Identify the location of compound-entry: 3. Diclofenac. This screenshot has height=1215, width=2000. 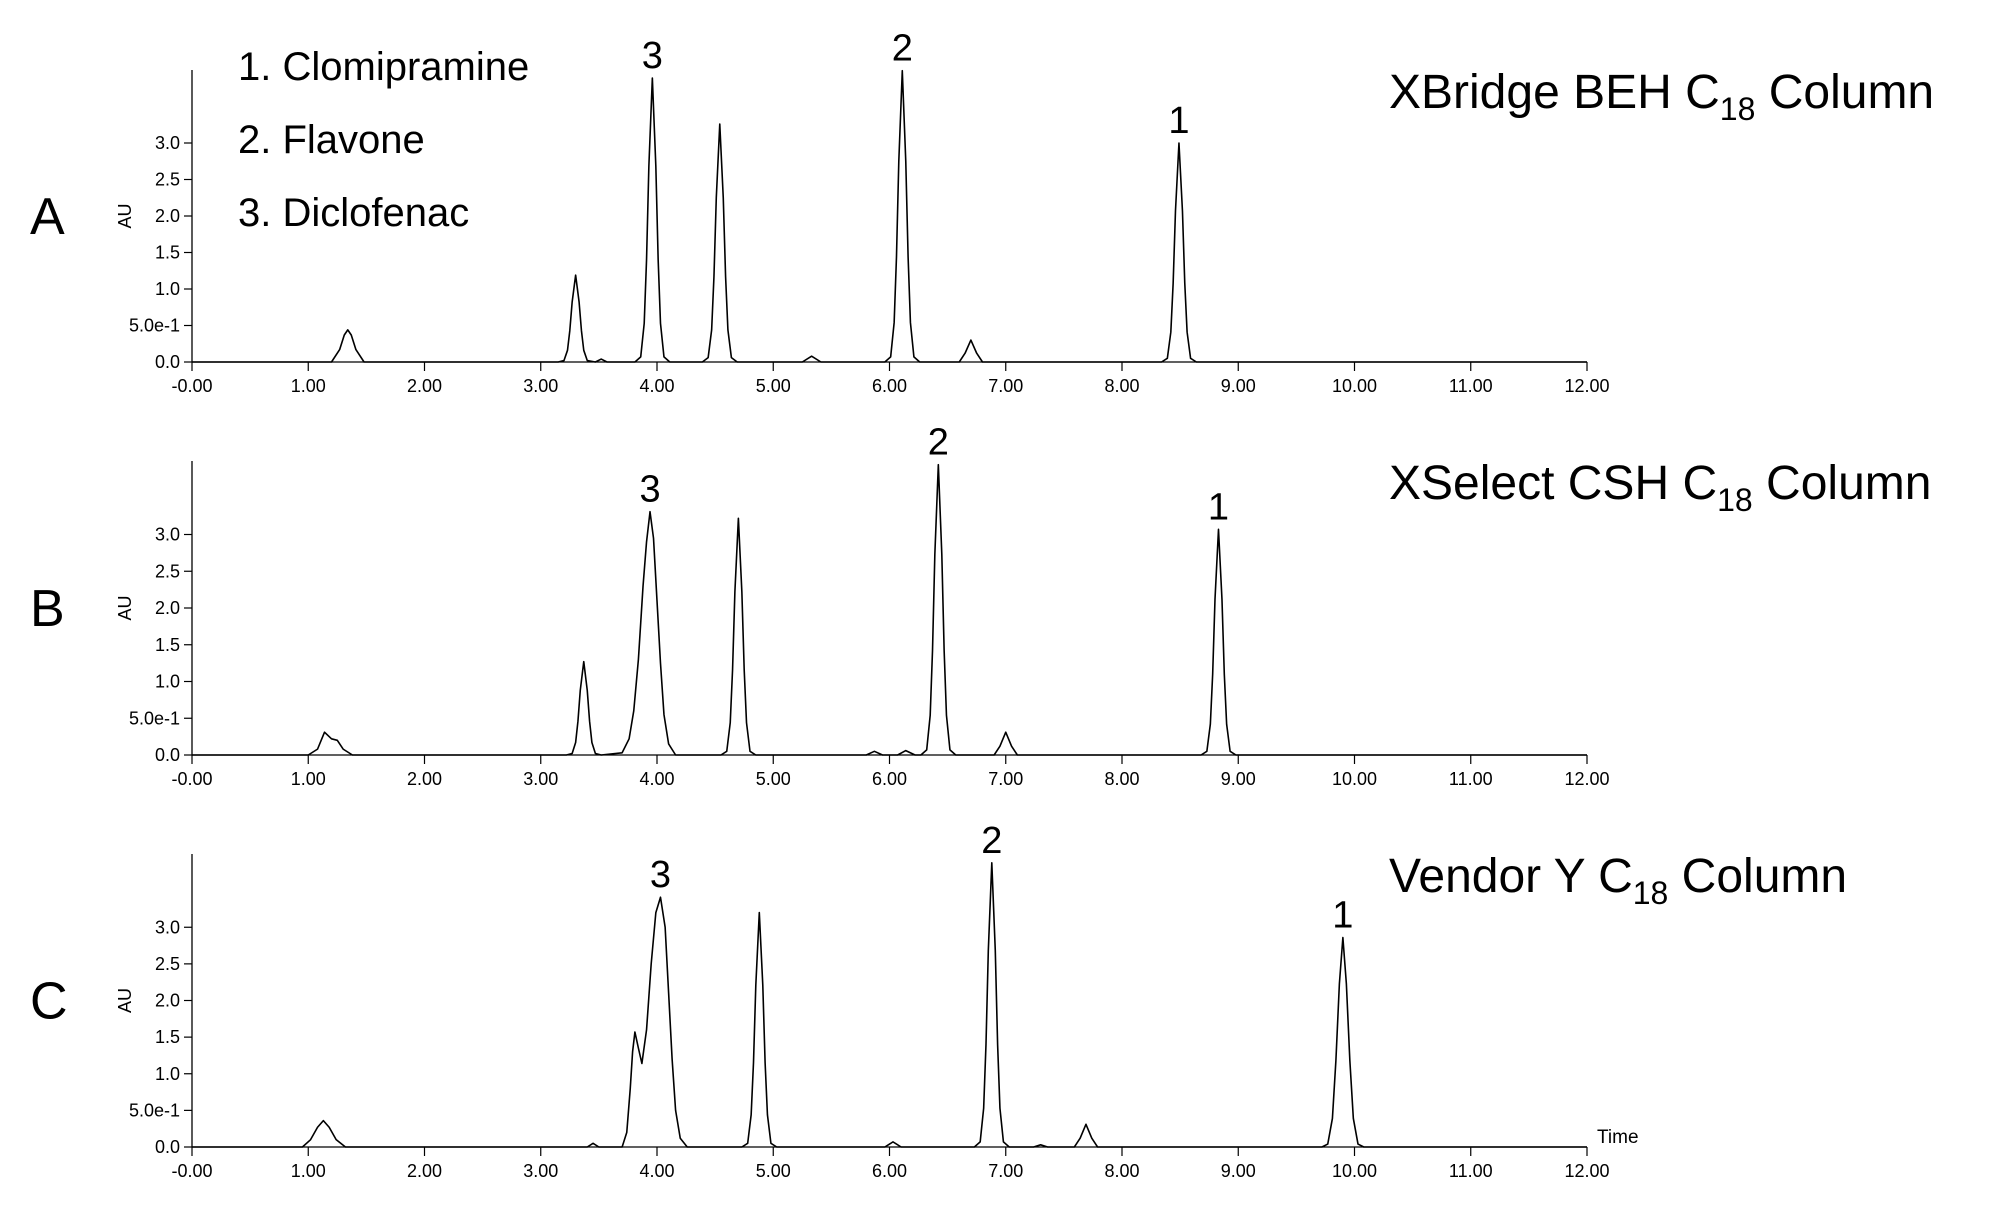
(353, 213).